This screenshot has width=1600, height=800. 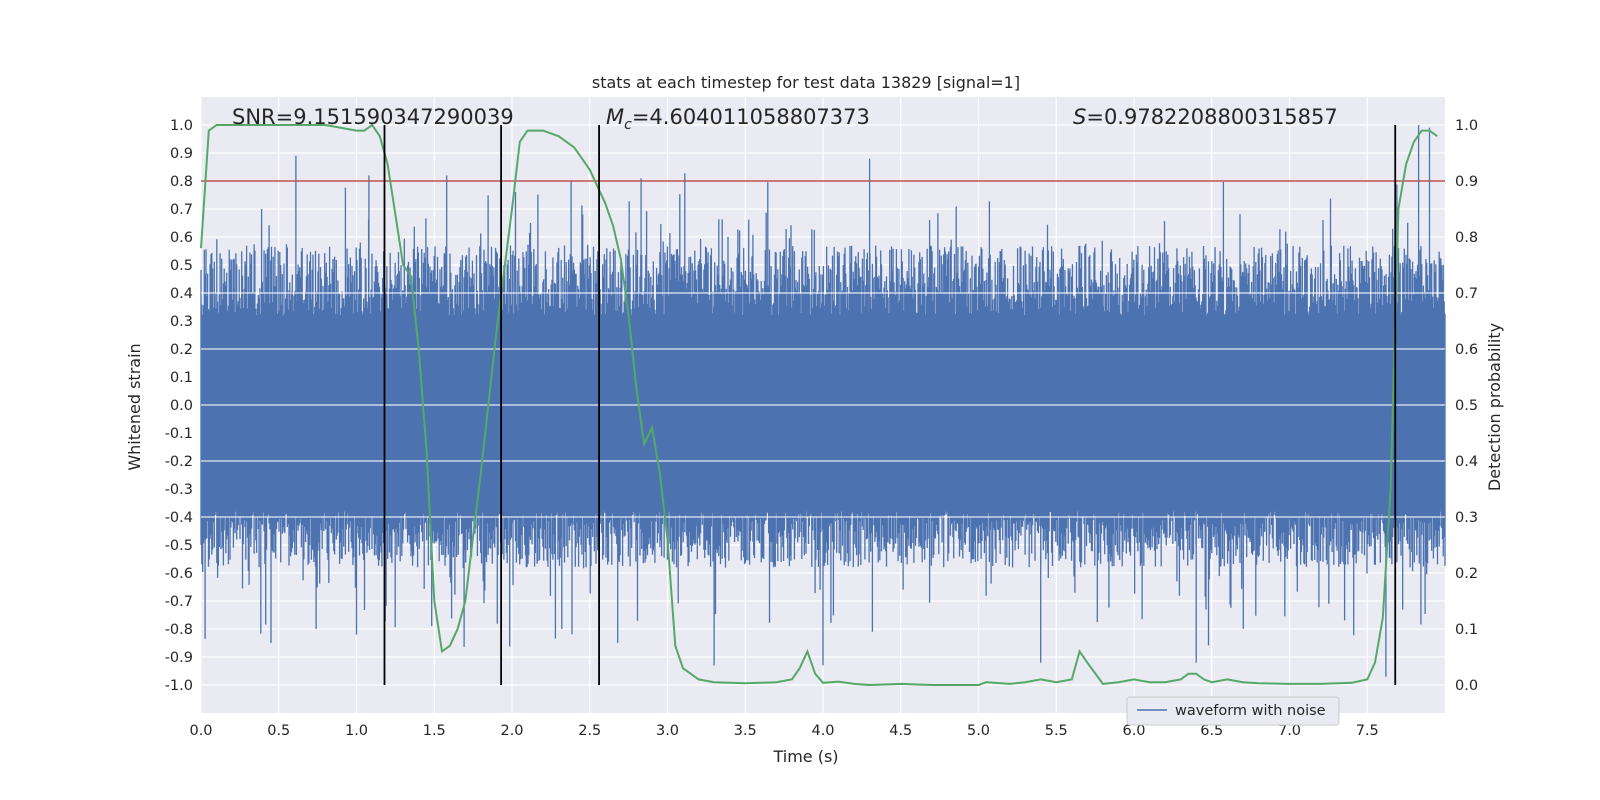 I want to click on x-tick-label: 4.5, so click(x=900, y=731).